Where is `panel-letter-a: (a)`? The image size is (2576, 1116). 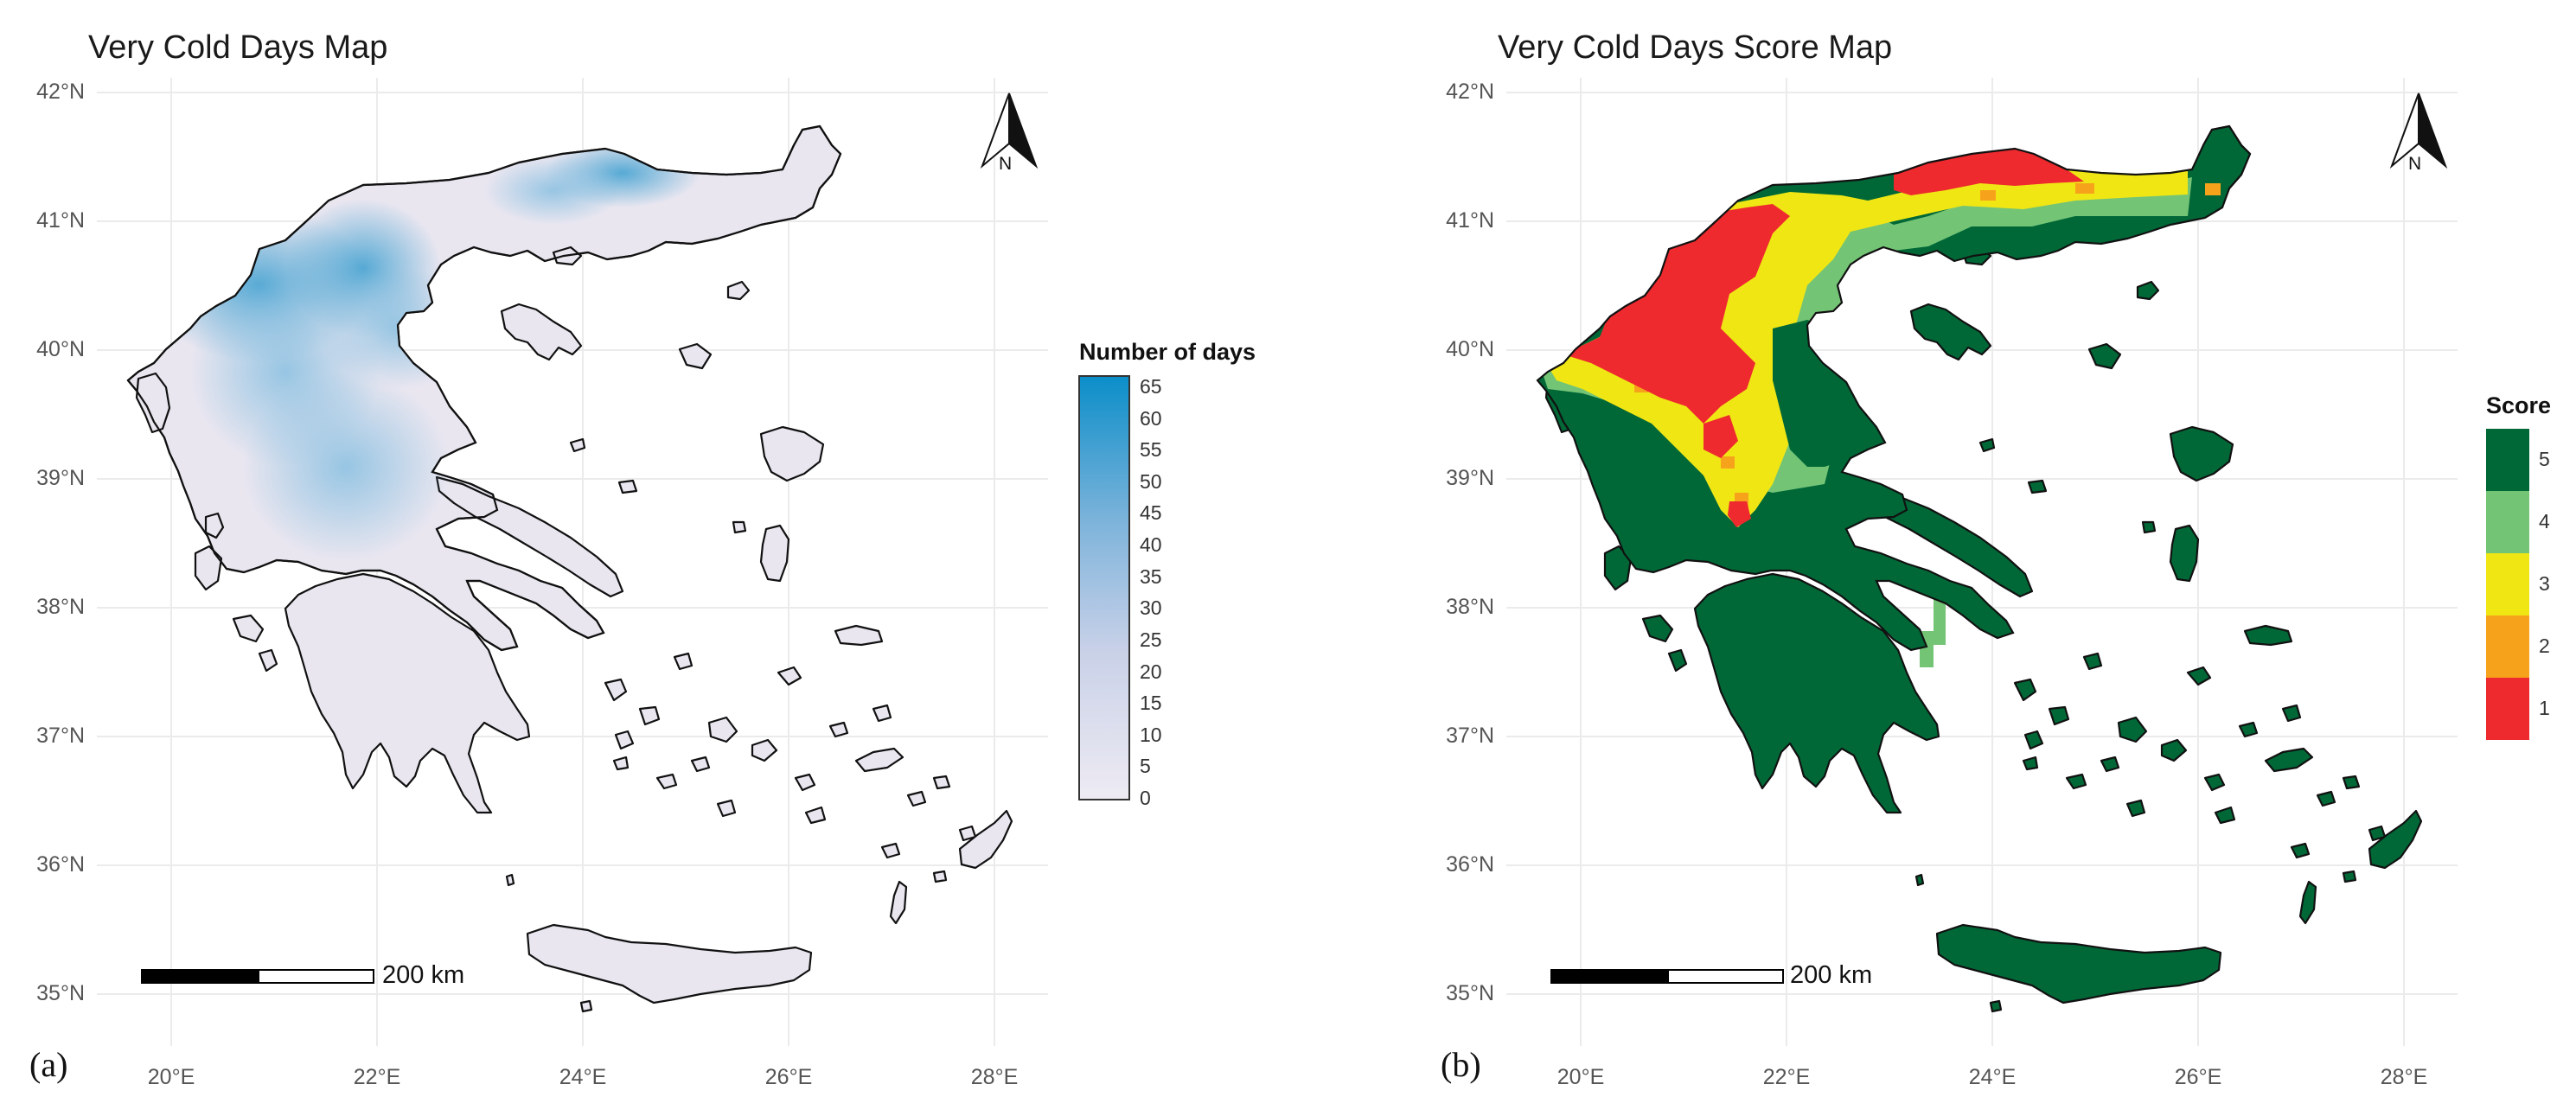
panel-letter-a: (a) is located at coordinates (49, 1064).